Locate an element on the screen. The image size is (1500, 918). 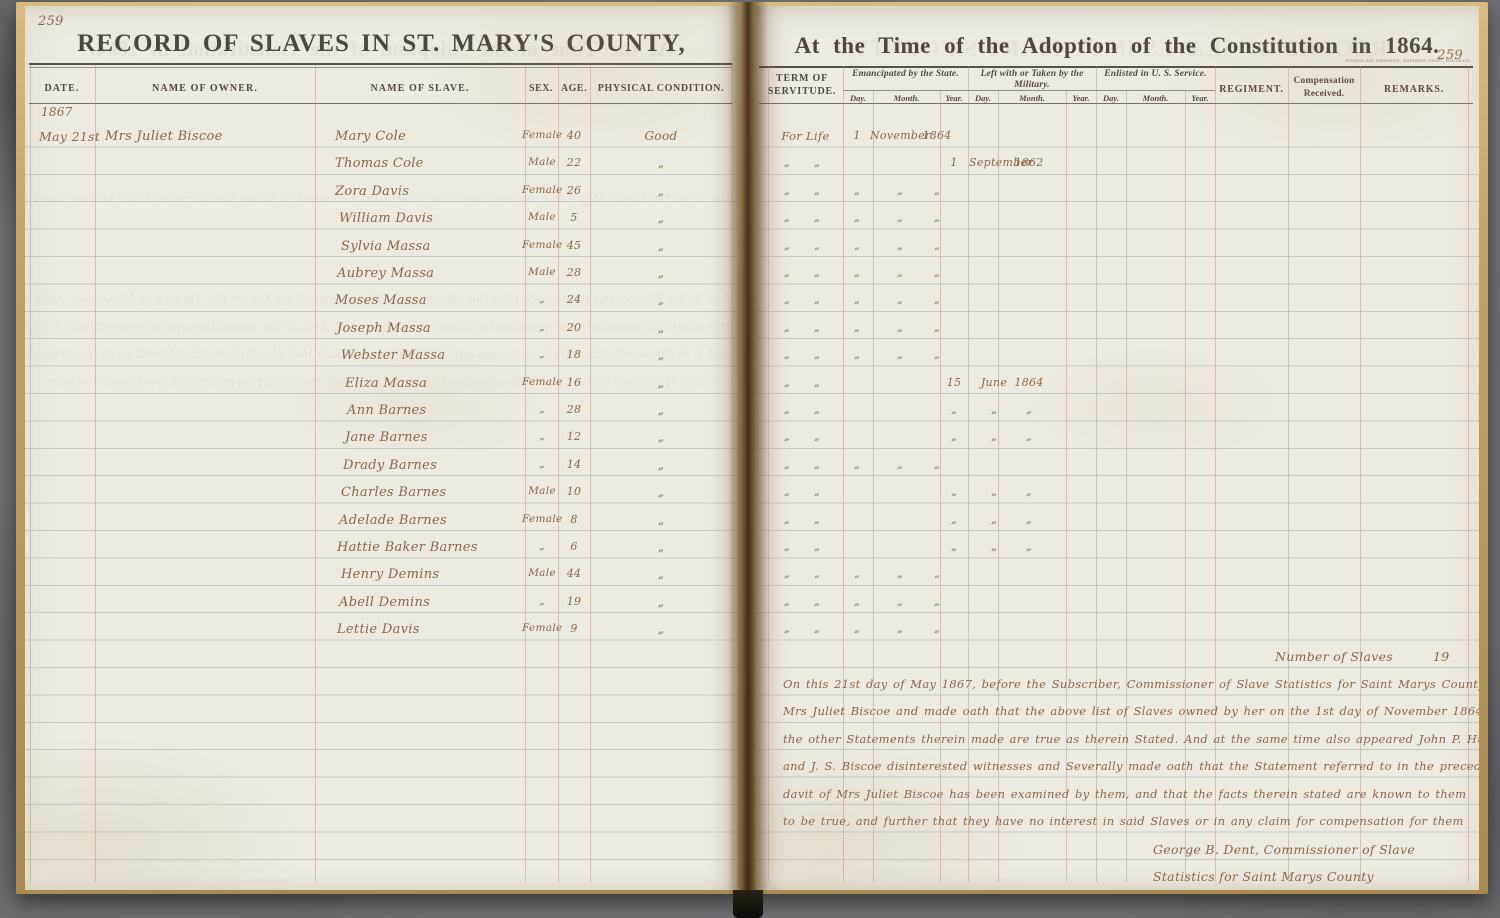
right-page-number: 259 is located at coordinates (1450, 55).